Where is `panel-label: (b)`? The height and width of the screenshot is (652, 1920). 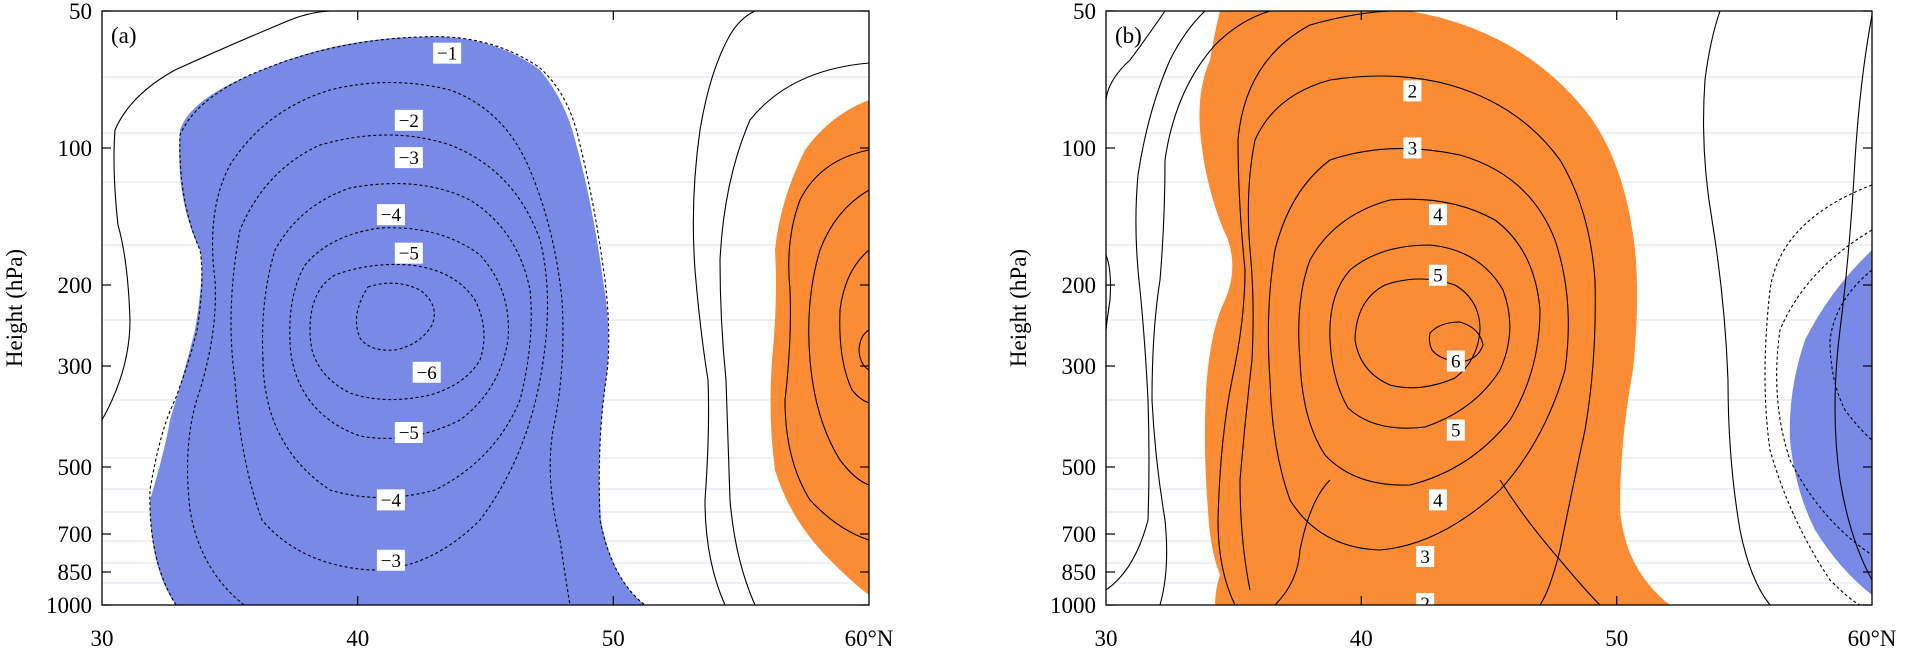
panel-label: (b) is located at coordinates (1128, 35).